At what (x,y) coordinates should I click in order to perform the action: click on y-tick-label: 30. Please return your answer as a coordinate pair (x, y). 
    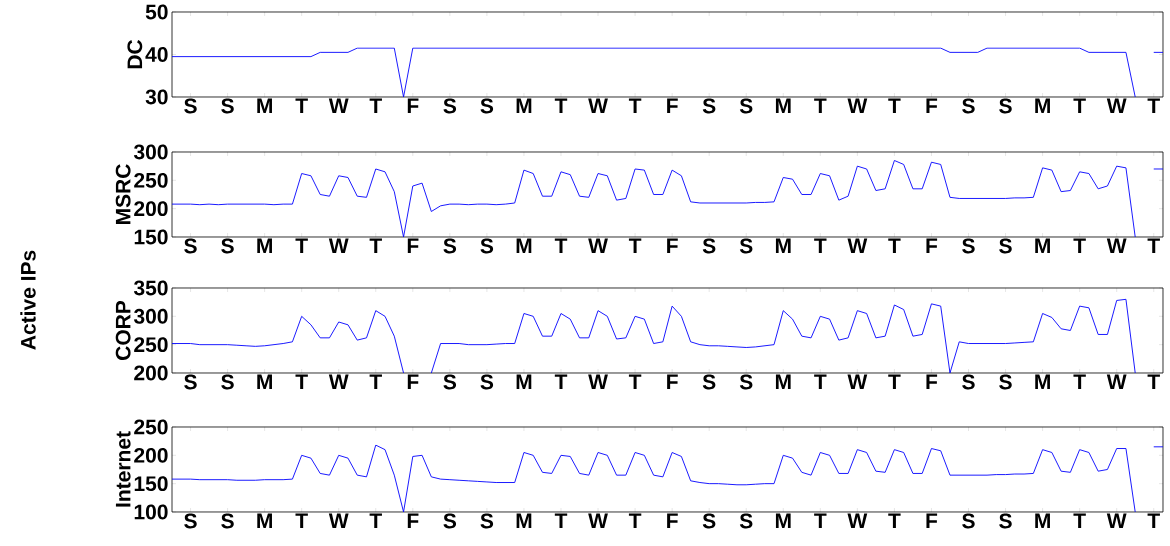
    Looking at the image, I should click on (156, 97).